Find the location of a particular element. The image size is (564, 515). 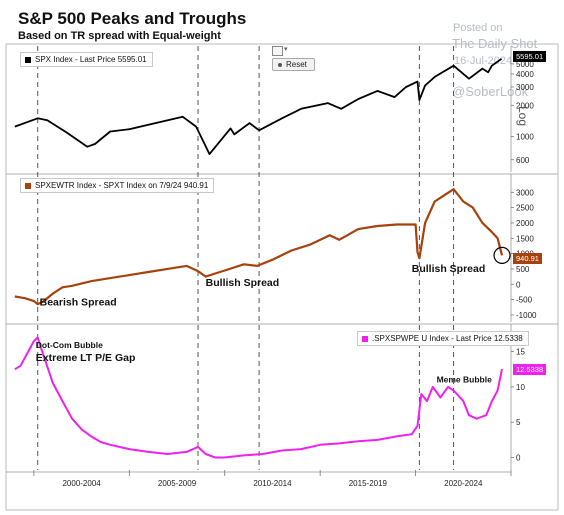

legend-spx: SPX Index - Last Price 5595.01 is located at coordinates (86, 59).